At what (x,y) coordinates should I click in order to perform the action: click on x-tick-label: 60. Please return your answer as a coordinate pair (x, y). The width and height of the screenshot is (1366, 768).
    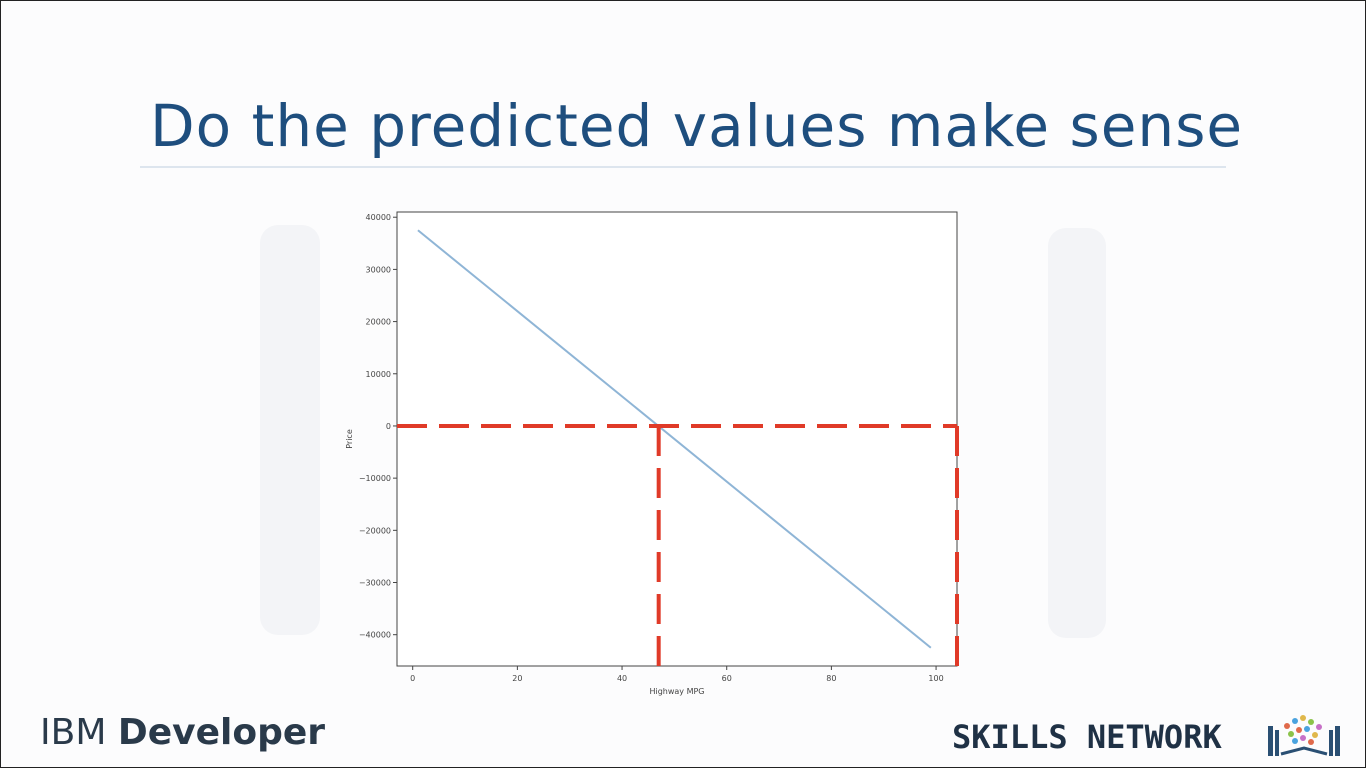
    Looking at the image, I should click on (727, 678).